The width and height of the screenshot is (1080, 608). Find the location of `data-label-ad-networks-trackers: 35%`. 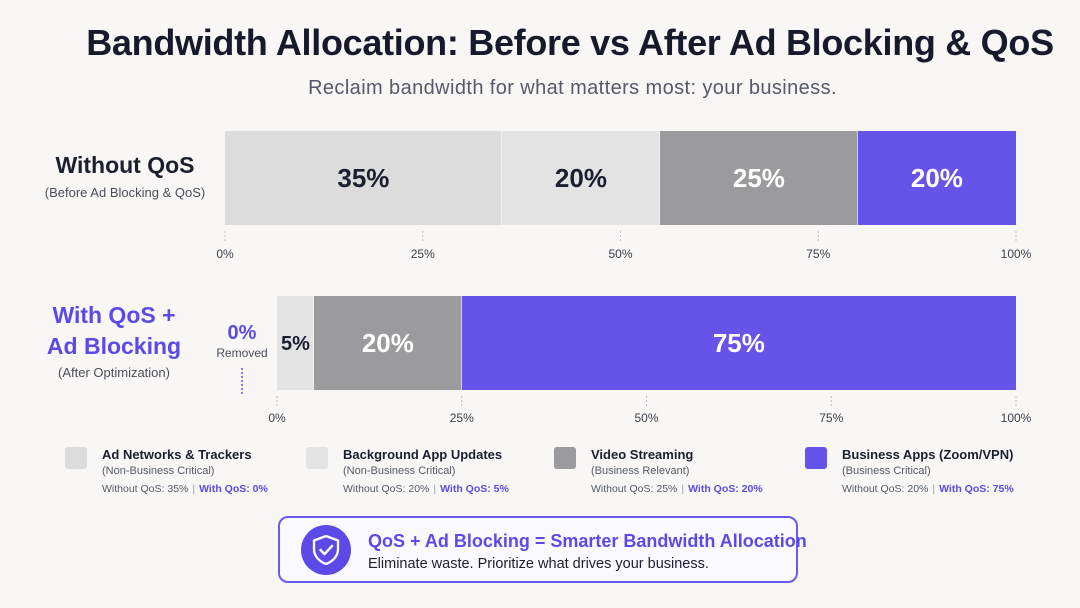

data-label-ad-networks-trackers: 35% is located at coordinates (363, 178).